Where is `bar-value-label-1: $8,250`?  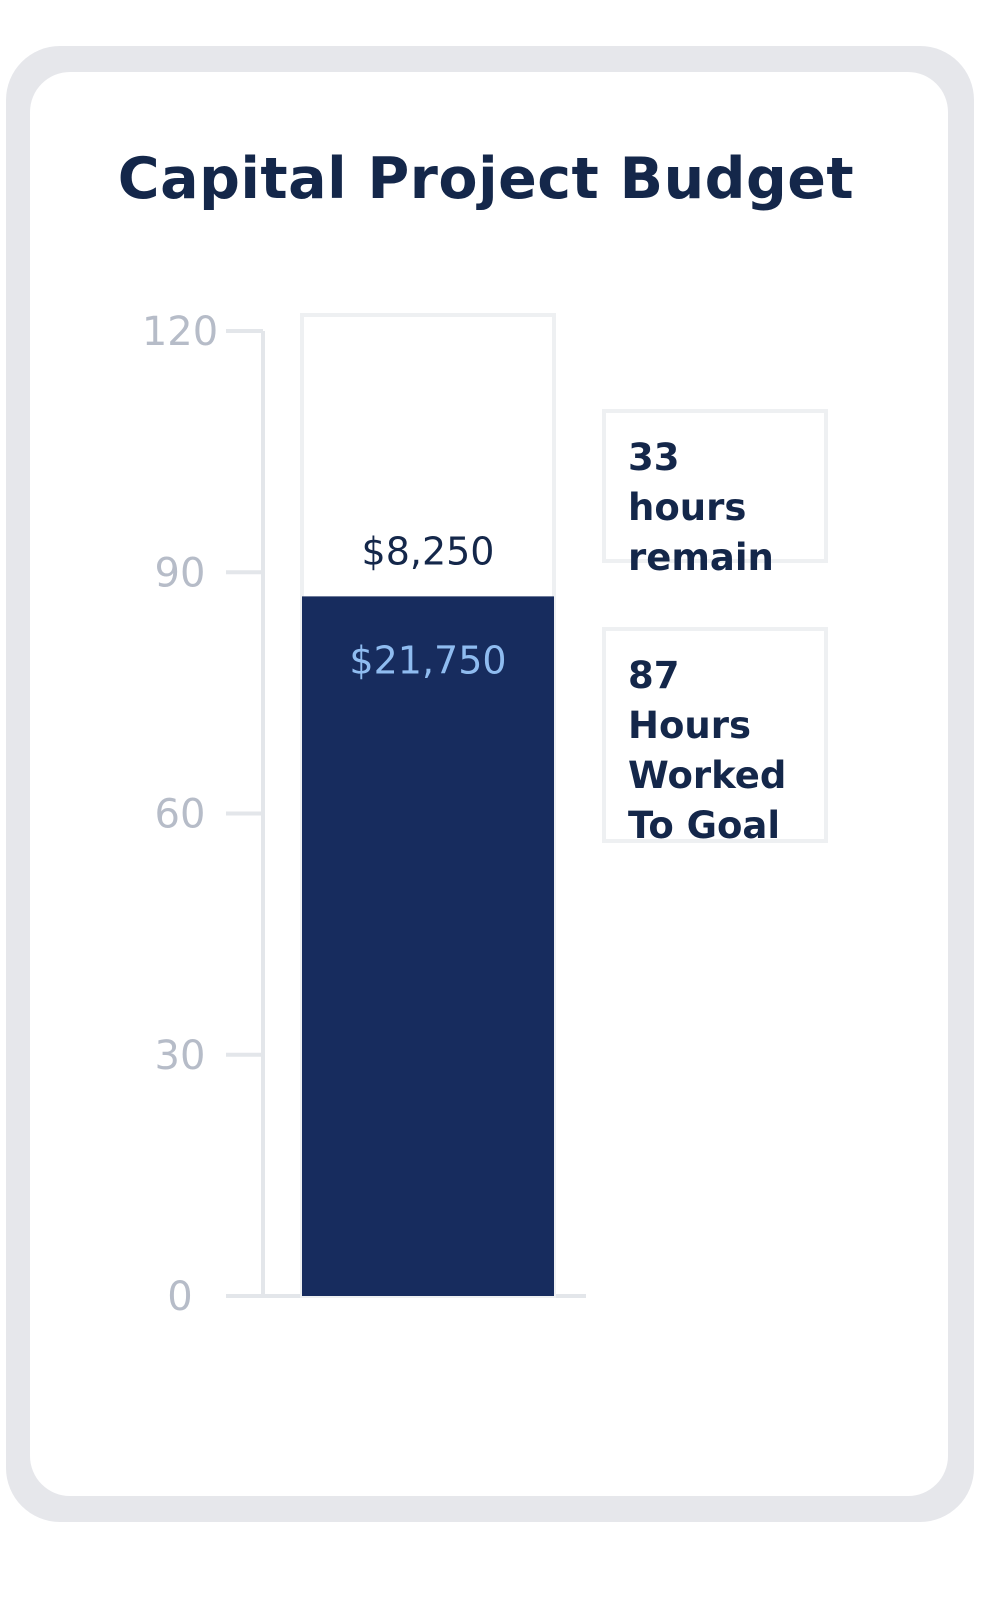 bar-value-label-1: $8,250 is located at coordinates (428, 551).